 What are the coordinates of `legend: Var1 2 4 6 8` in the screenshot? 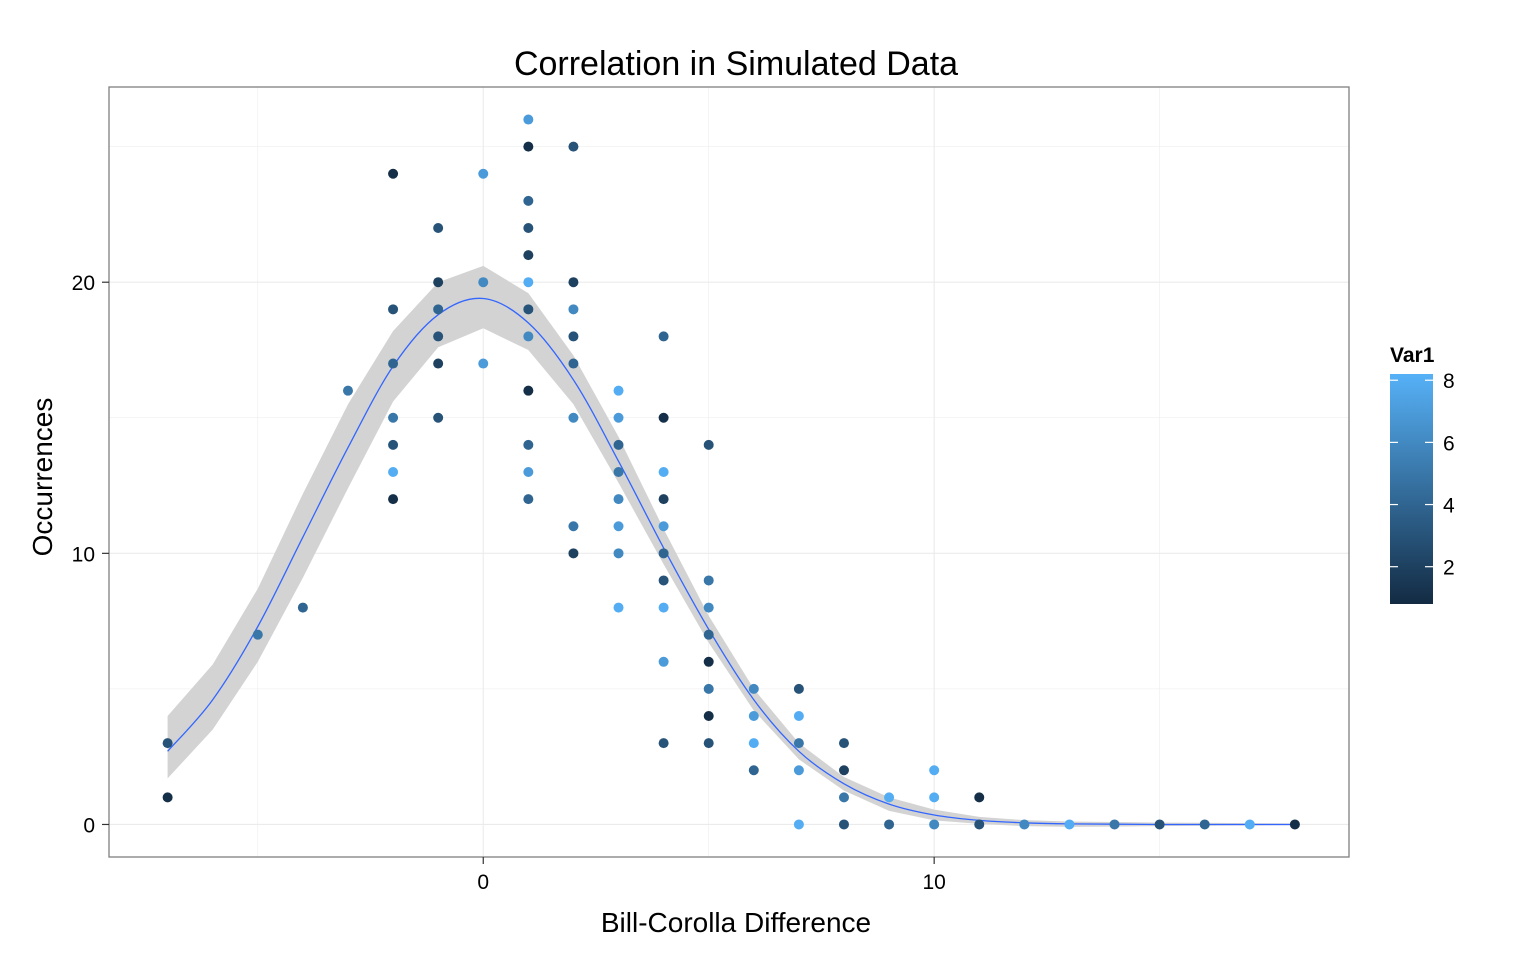 It's located at (1422, 474).